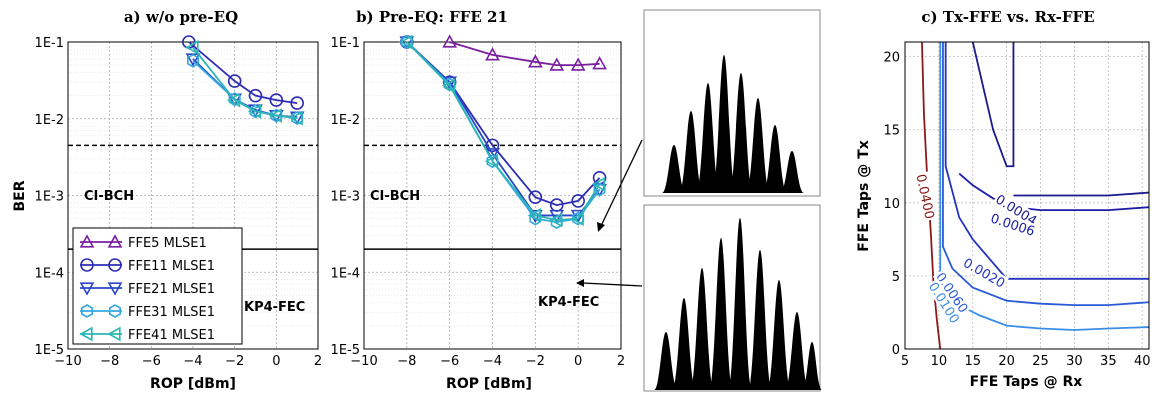 The image size is (1154, 395). I want to click on chart-a-xtick-label: −6, so click(151, 361).